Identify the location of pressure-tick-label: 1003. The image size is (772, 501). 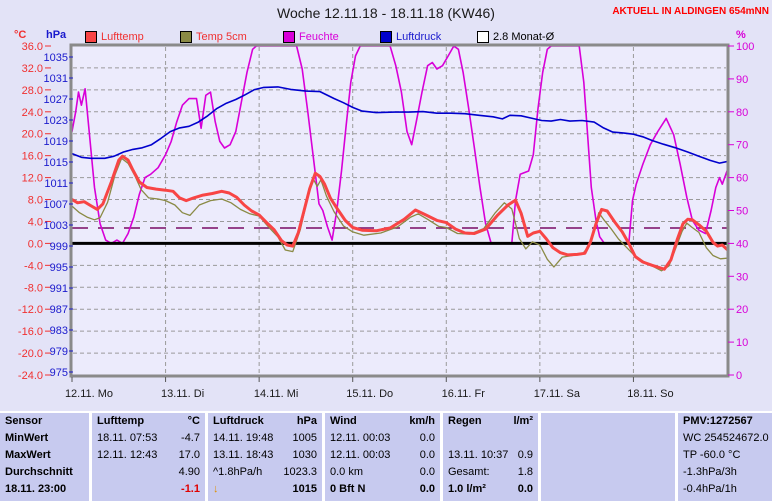
(56, 226).